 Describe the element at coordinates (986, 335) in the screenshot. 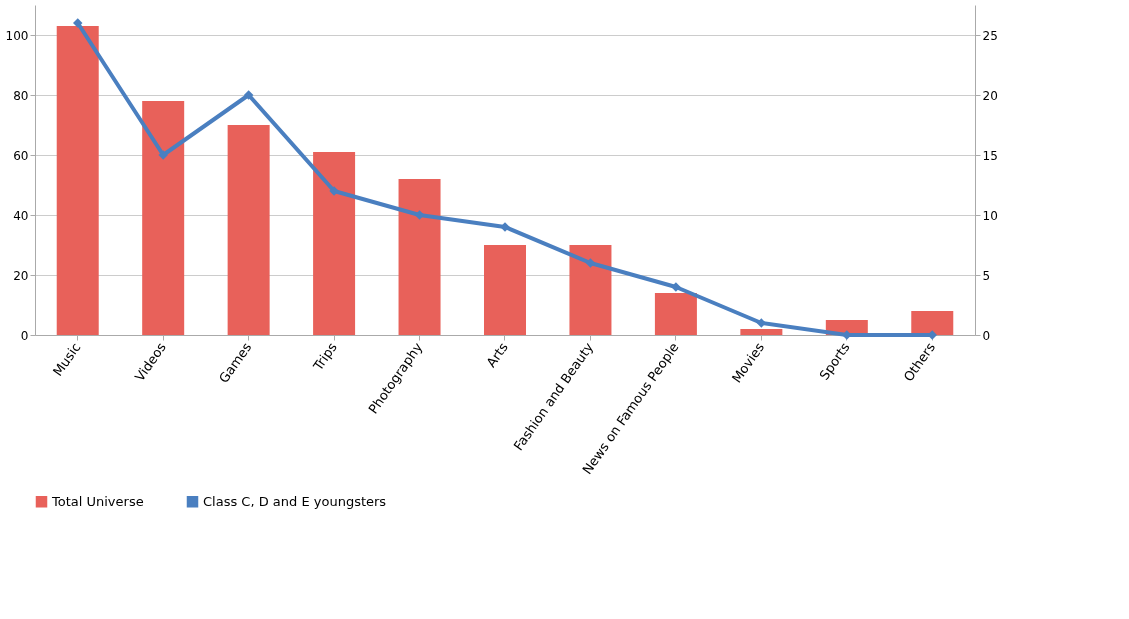

I see `y2-tick-label: 0` at that location.